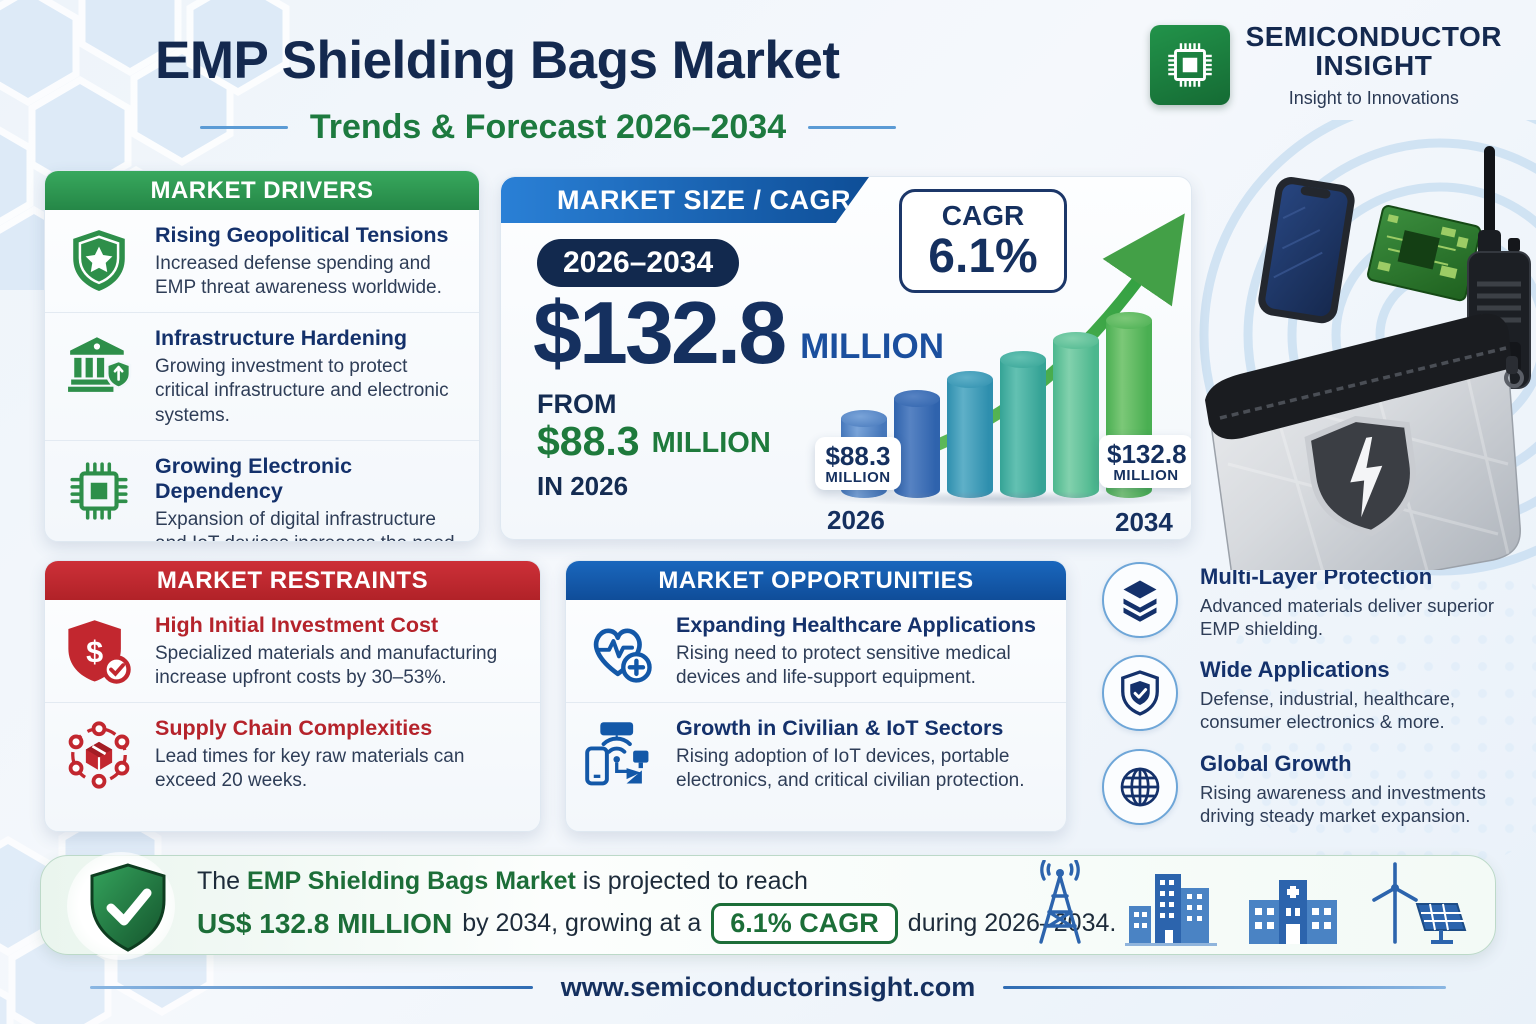  I want to click on solar-panel-icon, so click(1441, 923).